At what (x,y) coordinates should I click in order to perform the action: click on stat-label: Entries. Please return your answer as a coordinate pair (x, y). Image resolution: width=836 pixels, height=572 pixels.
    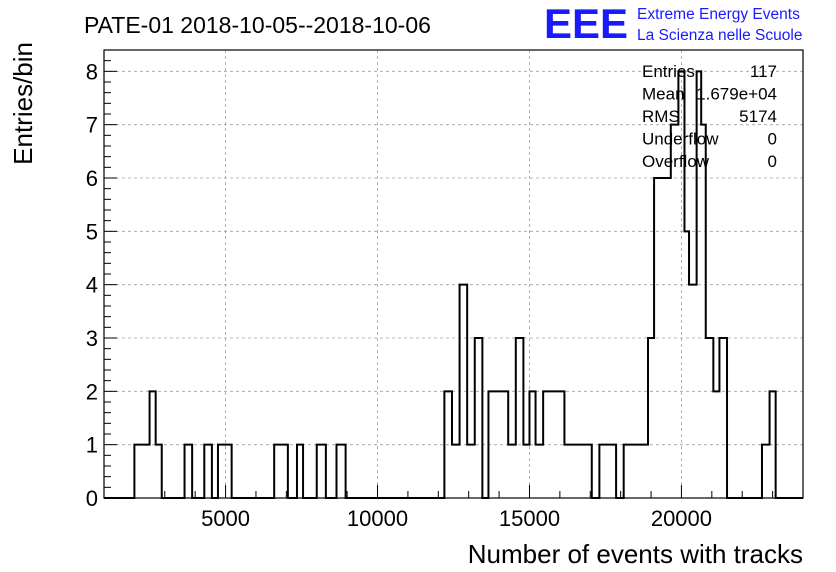
    Looking at the image, I should click on (668, 71).